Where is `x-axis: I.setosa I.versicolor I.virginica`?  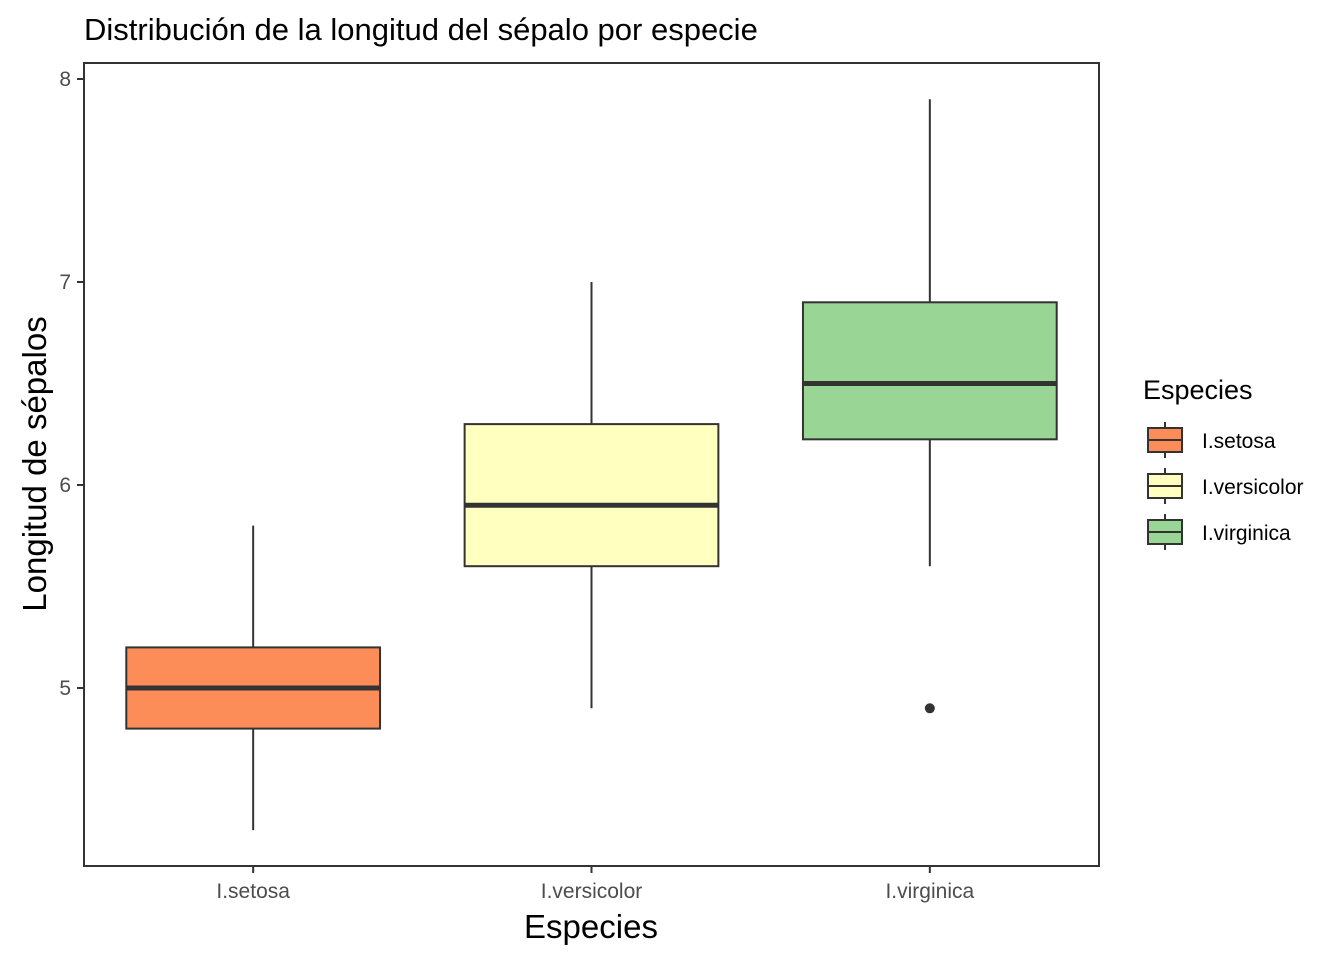
x-axis: I.setosa I.versicolor I.virginica is located at coordinates (595, 884).